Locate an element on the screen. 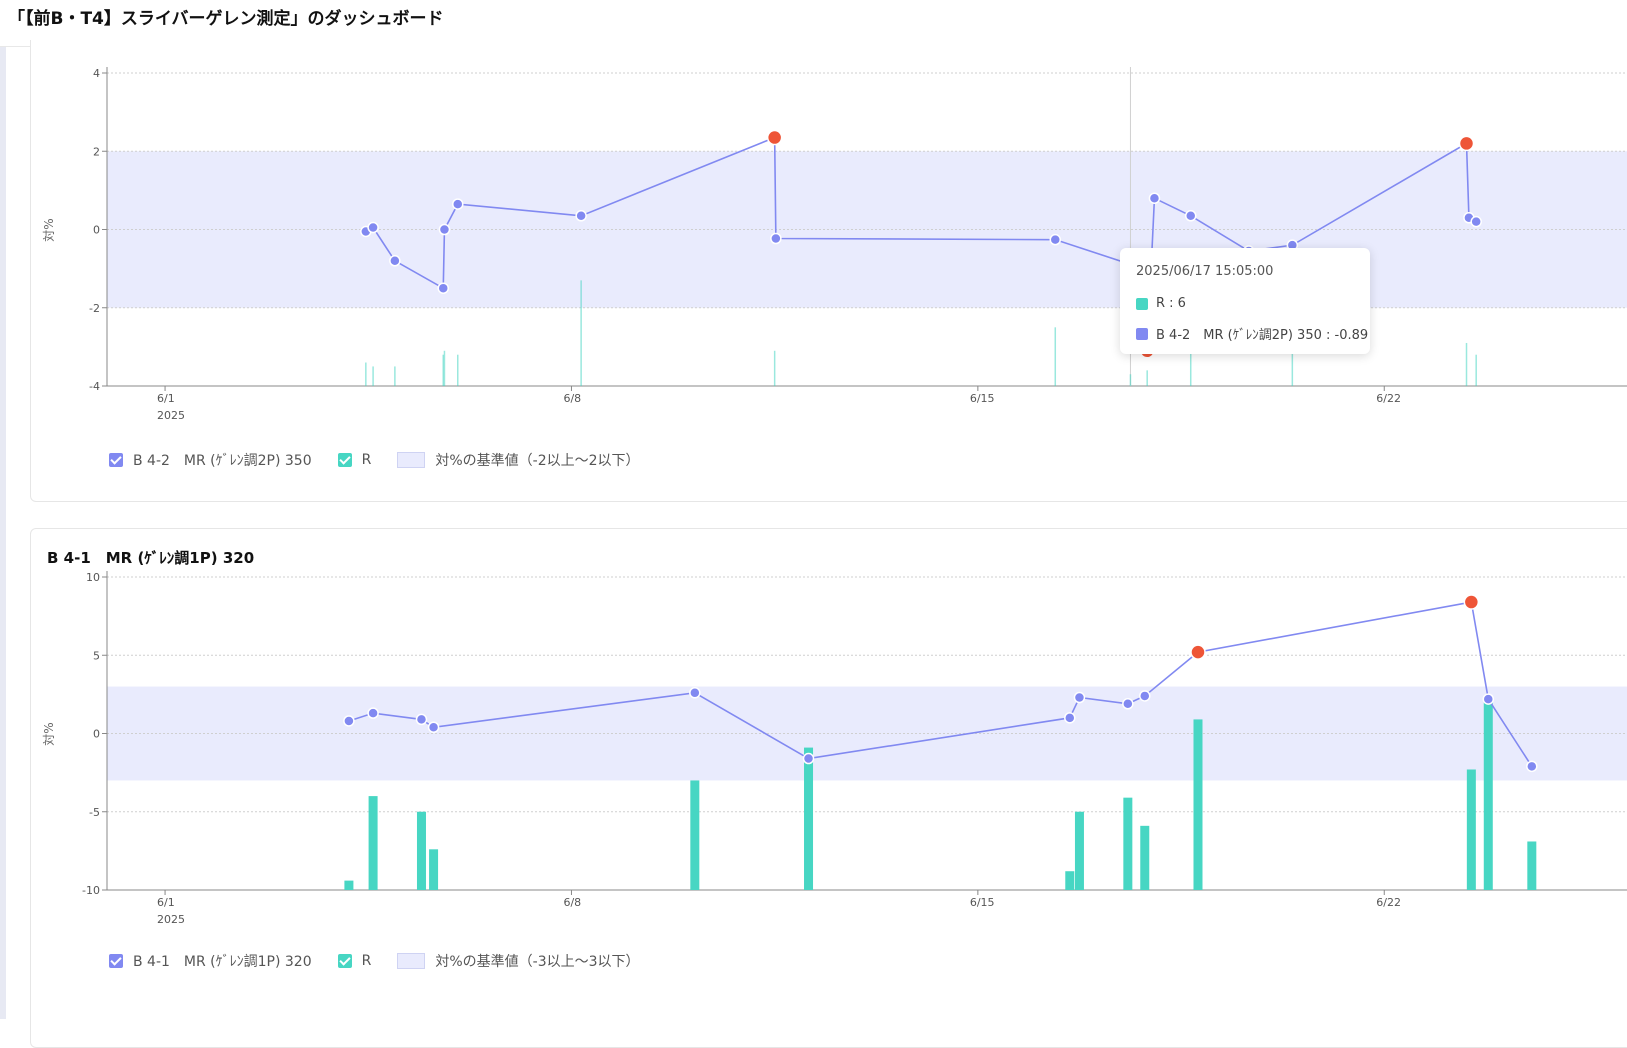  y-tick-label: -10 is located at coordinates (91, 890).